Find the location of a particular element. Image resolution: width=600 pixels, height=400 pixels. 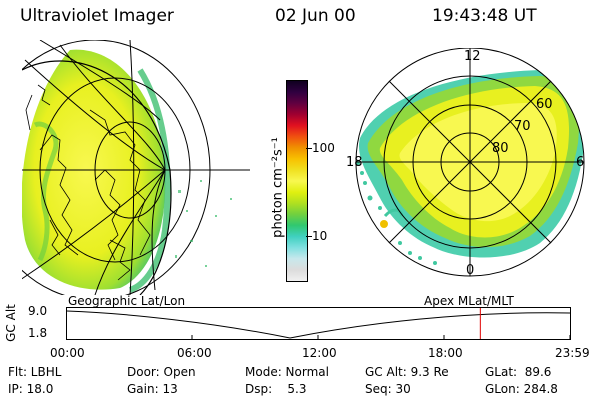

date-label: 02 Jun 00 is located at coordinates (315, 16).